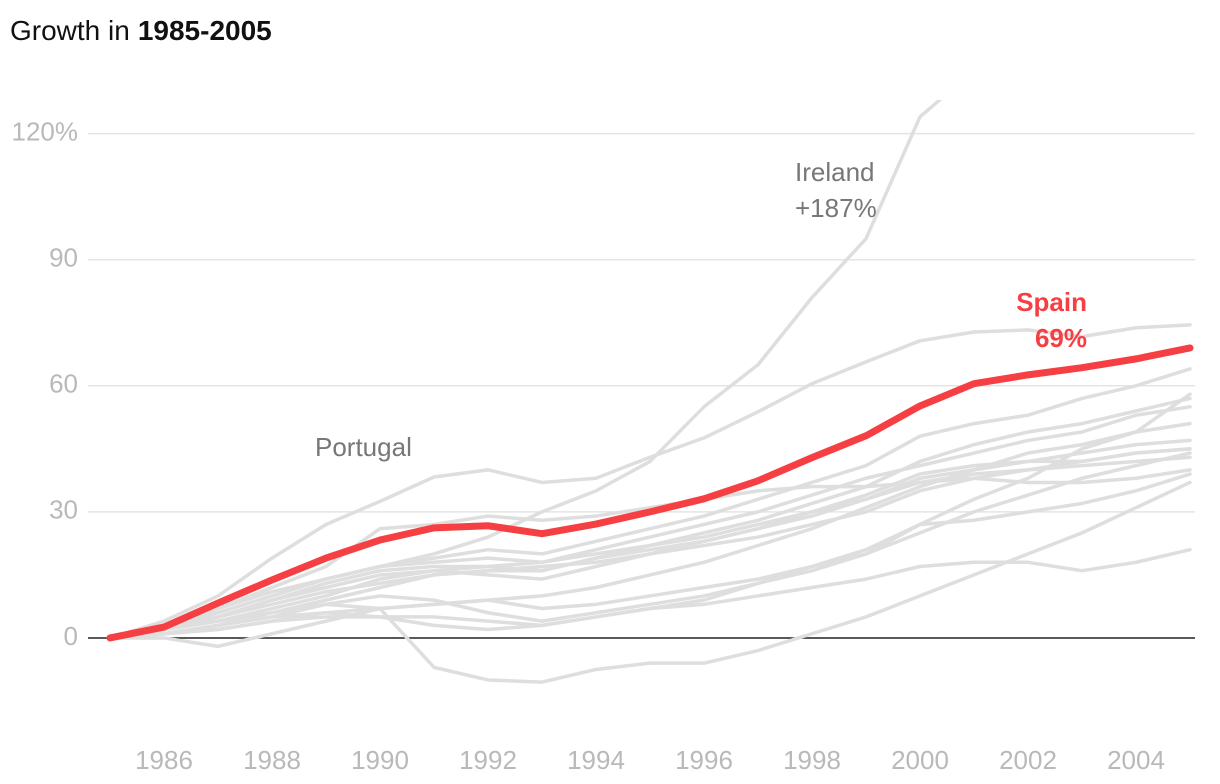 Image resolution: width=1220 pixels, height=784 pixels. I want to click on chart-title: Growth in 1985-2005, so click(141, 30).